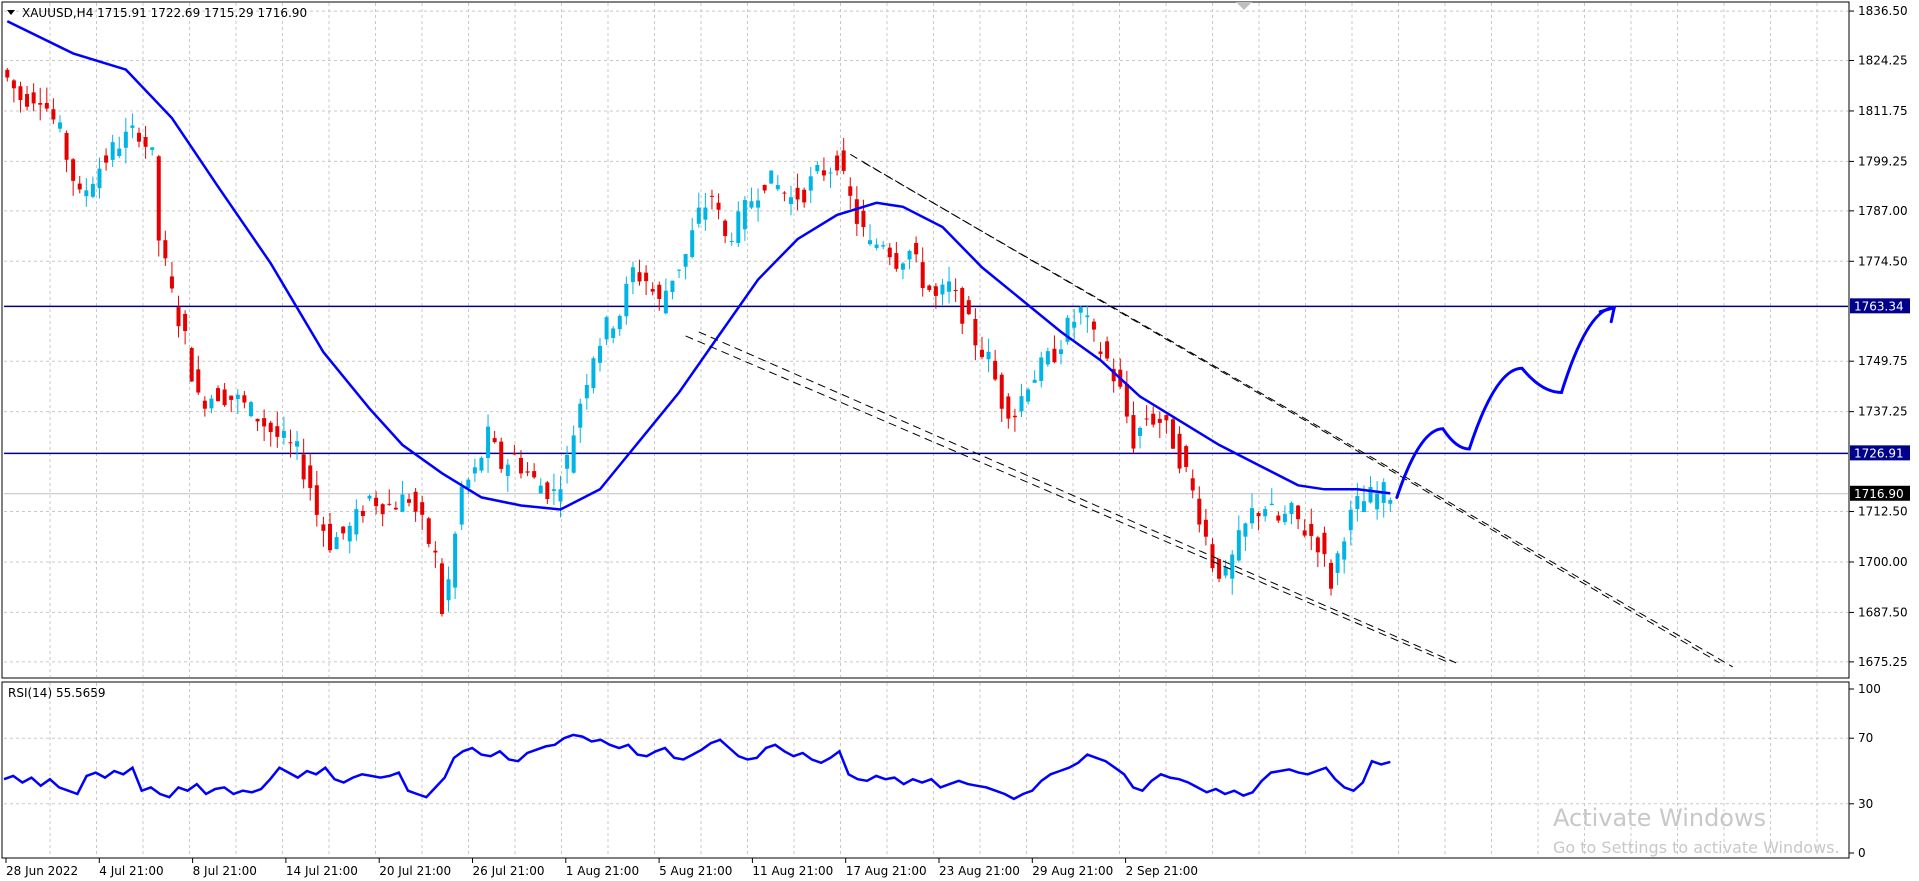  I want to click on x-tick-label: 14 Jul 21:00, so click(322, 871).